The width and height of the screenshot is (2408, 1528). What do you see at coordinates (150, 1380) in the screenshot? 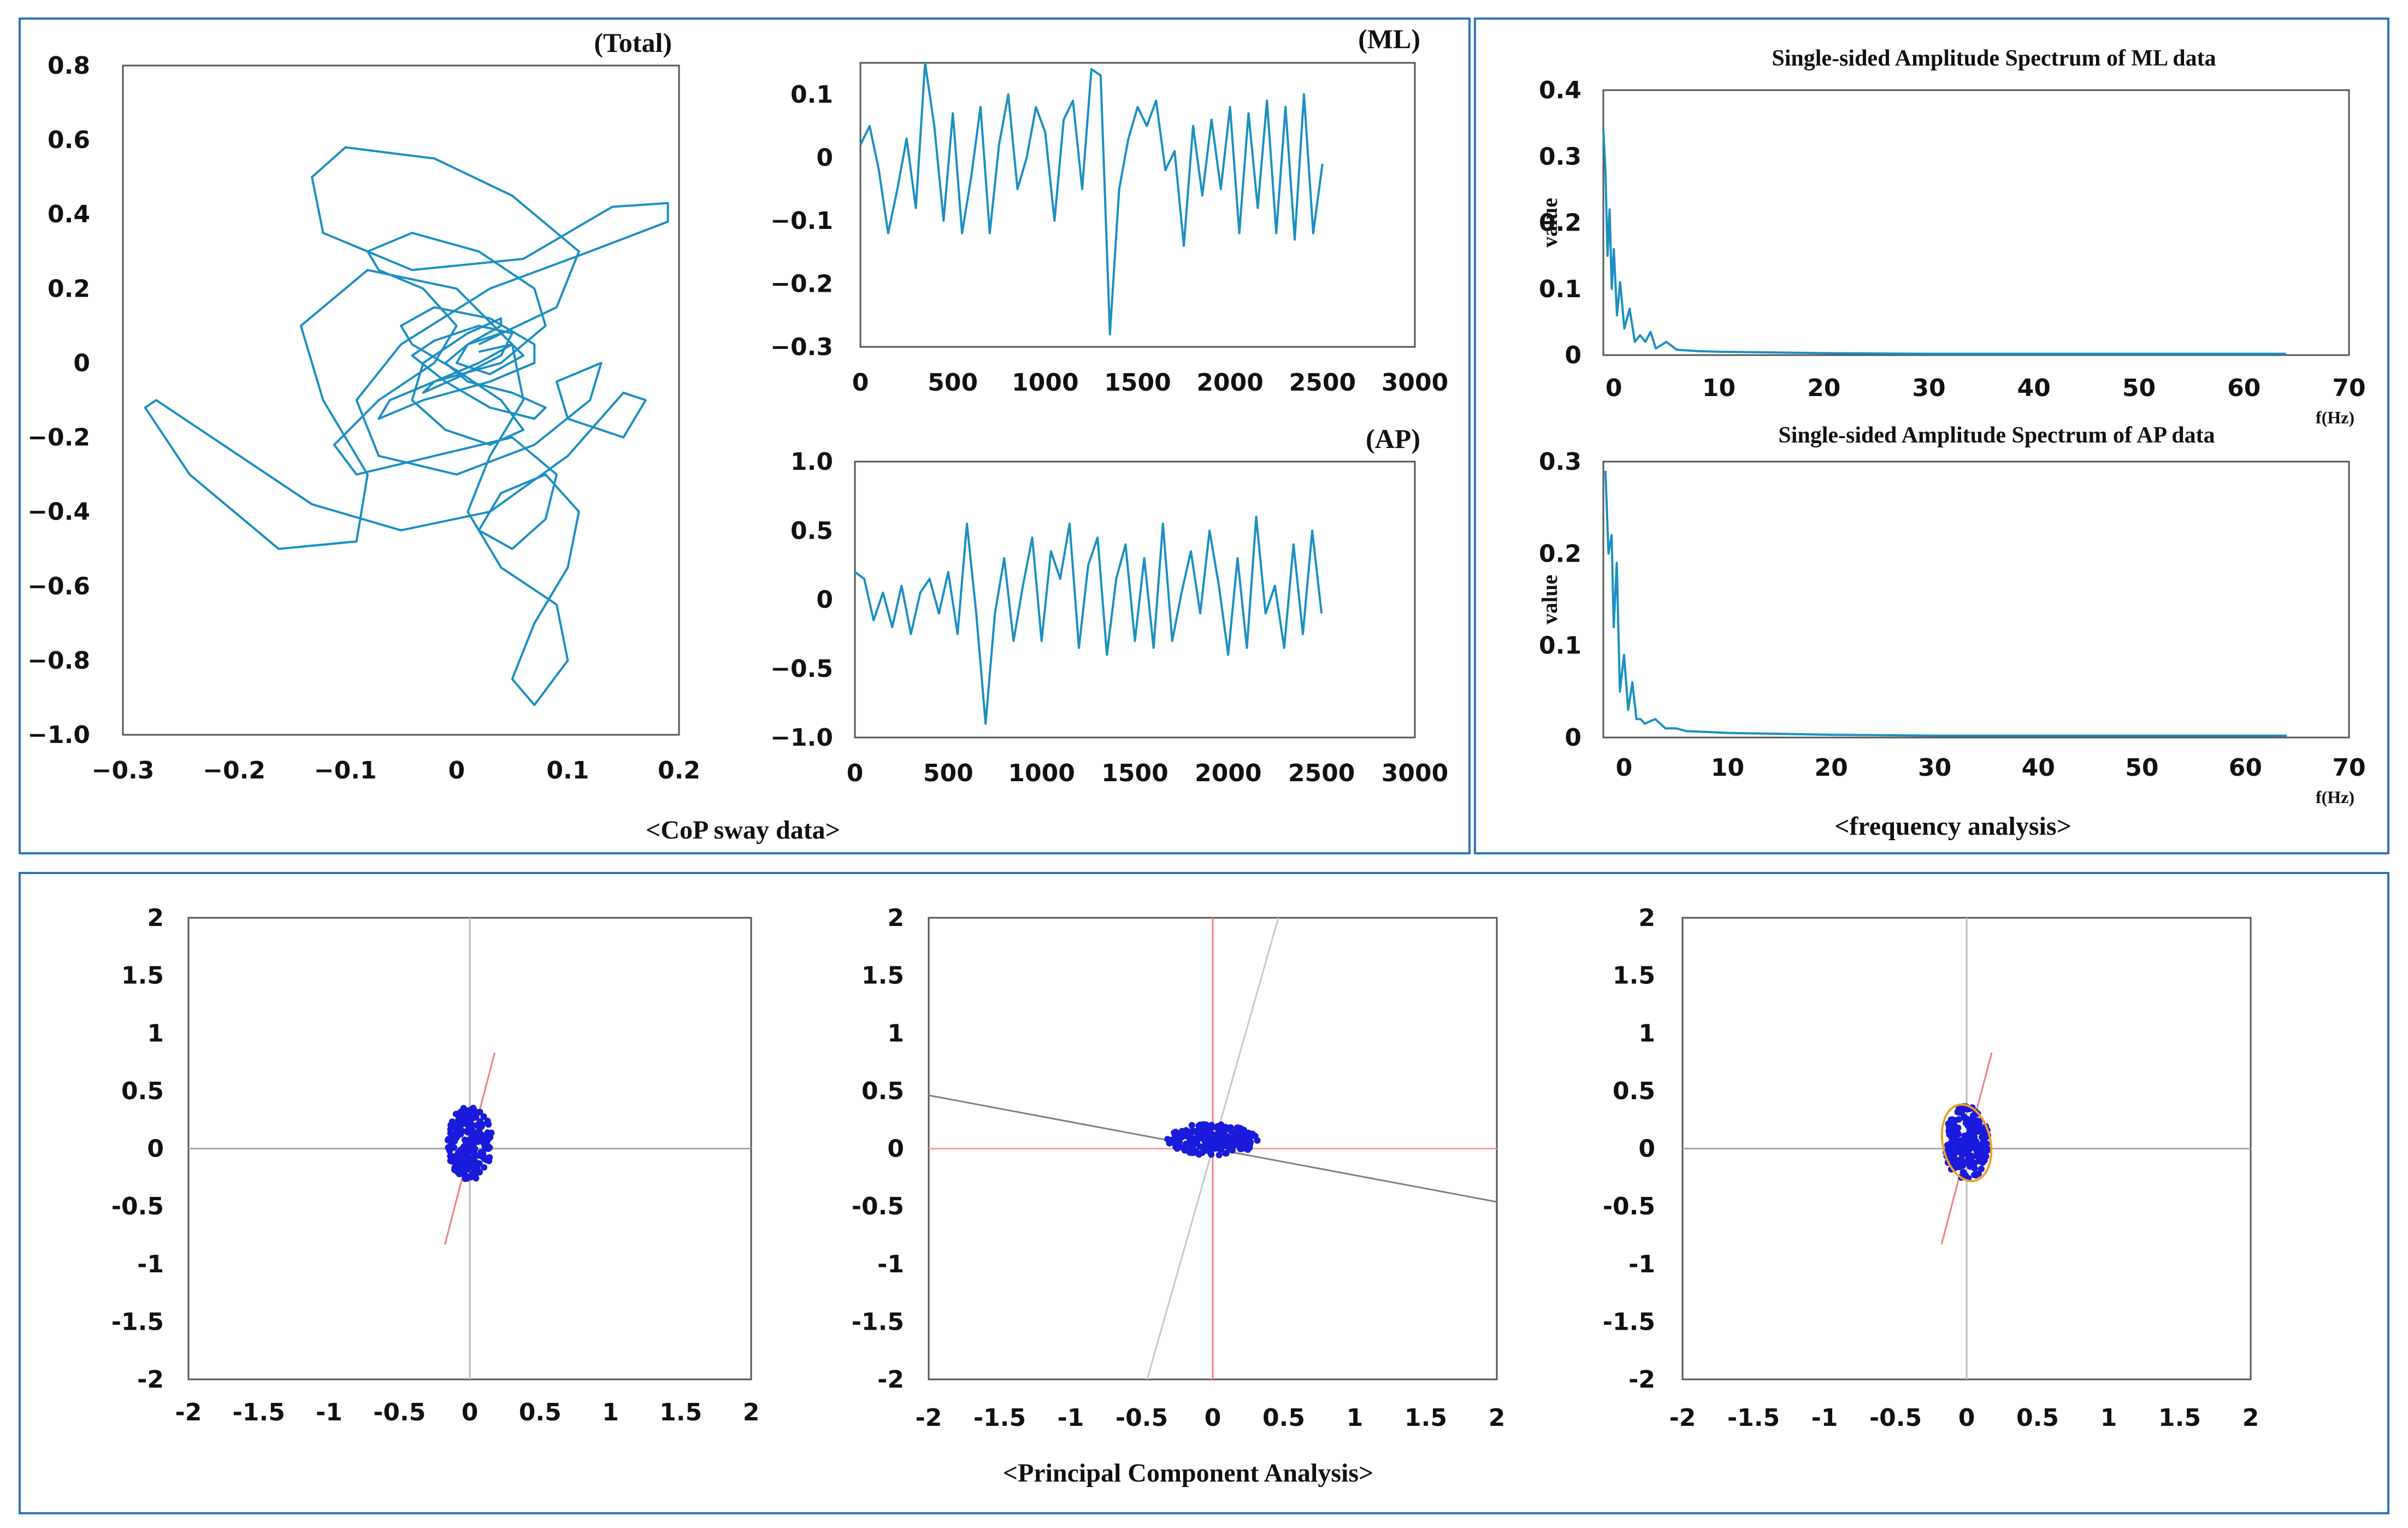
I see `pca1-ytick: -2` at bounding box center [150, 1380].